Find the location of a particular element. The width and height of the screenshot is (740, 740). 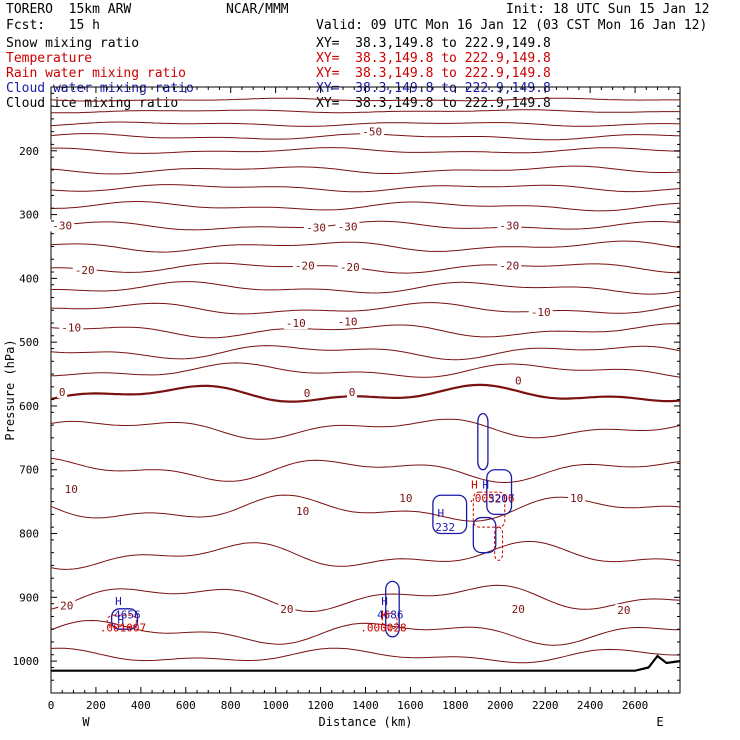

isotherm-label: -50 is located at coordinates (372, 132).